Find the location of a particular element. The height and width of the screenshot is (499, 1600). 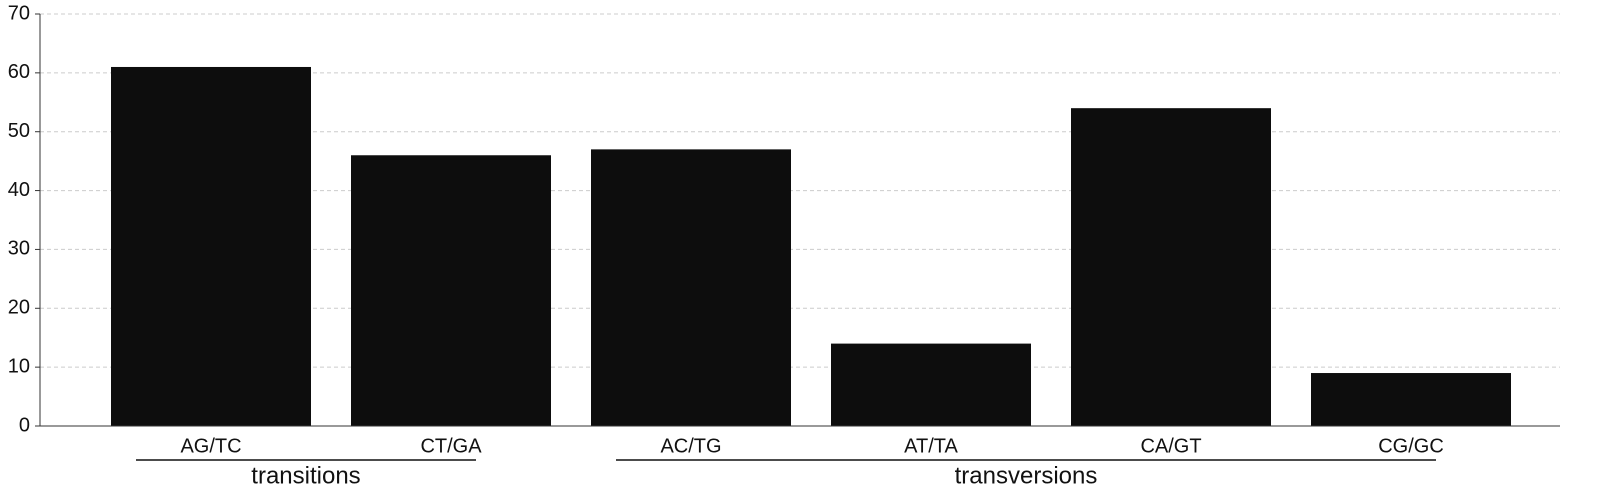

y-tick-label: 30 is located at coordinates (19, 249).